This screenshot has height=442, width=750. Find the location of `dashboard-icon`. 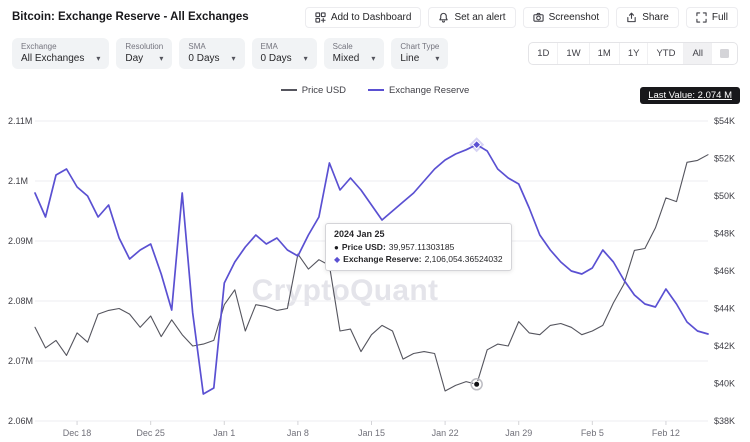

dashboard-icon is located at coordinates (320, 17).